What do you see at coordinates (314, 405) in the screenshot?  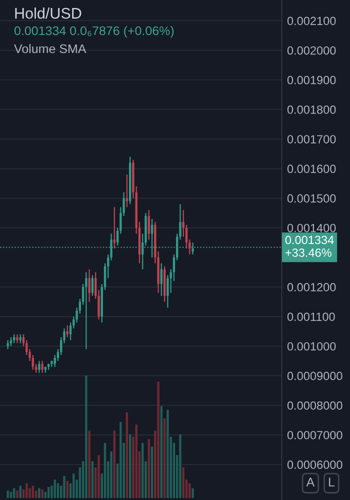 I see `y-tick-label: 0.0008000` at bounding box center [314, 405].